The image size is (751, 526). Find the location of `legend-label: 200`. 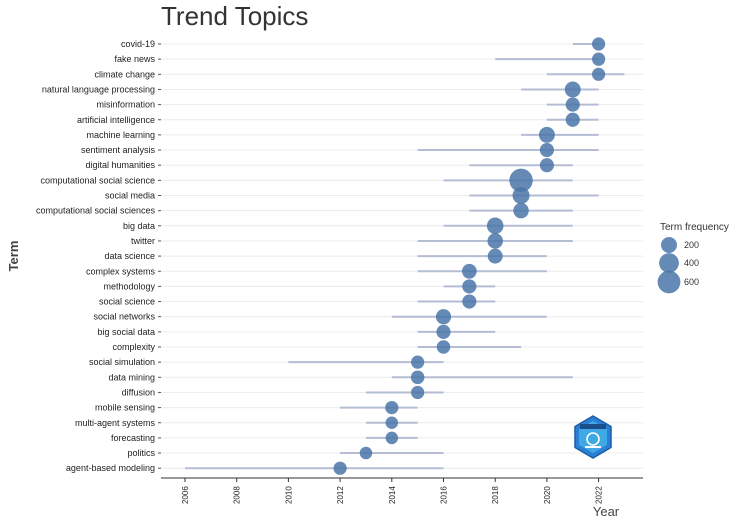

legend-label: 200 is located at coordinates (691, 245).